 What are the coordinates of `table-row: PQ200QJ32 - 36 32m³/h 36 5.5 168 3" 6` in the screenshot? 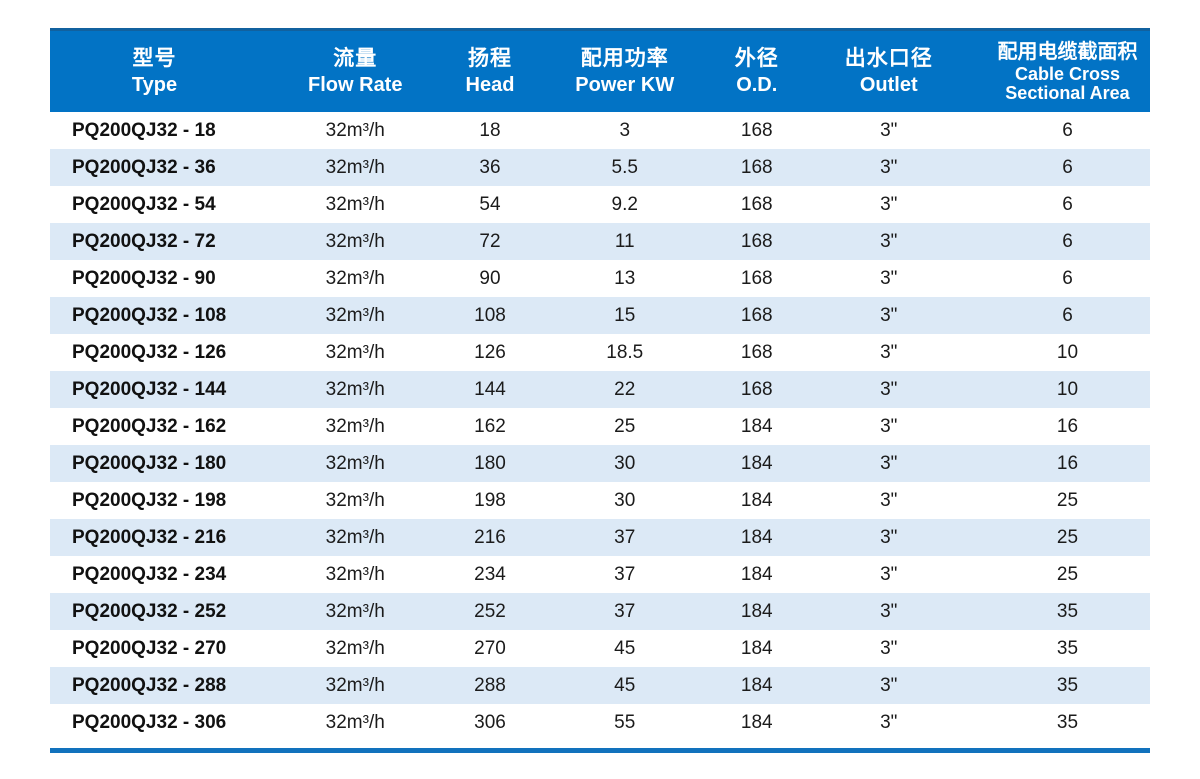 It's located at (600, 167).